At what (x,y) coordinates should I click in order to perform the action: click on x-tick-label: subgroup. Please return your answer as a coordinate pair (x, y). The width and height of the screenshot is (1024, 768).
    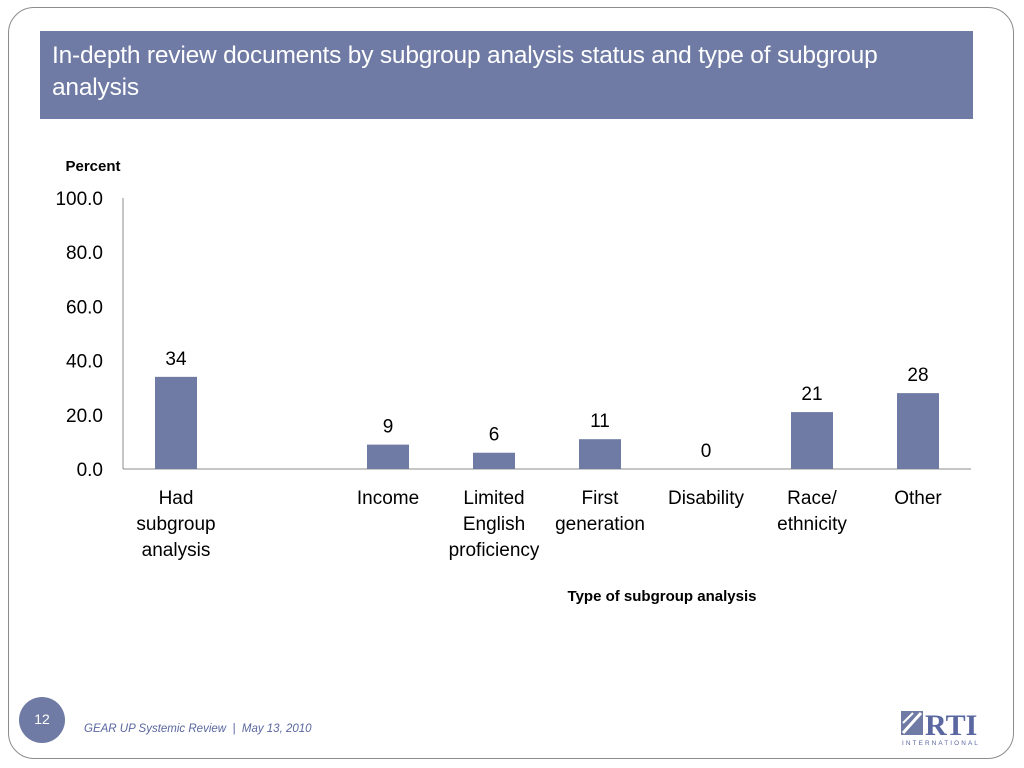
    Looking at the image, I should click on (175, 524).